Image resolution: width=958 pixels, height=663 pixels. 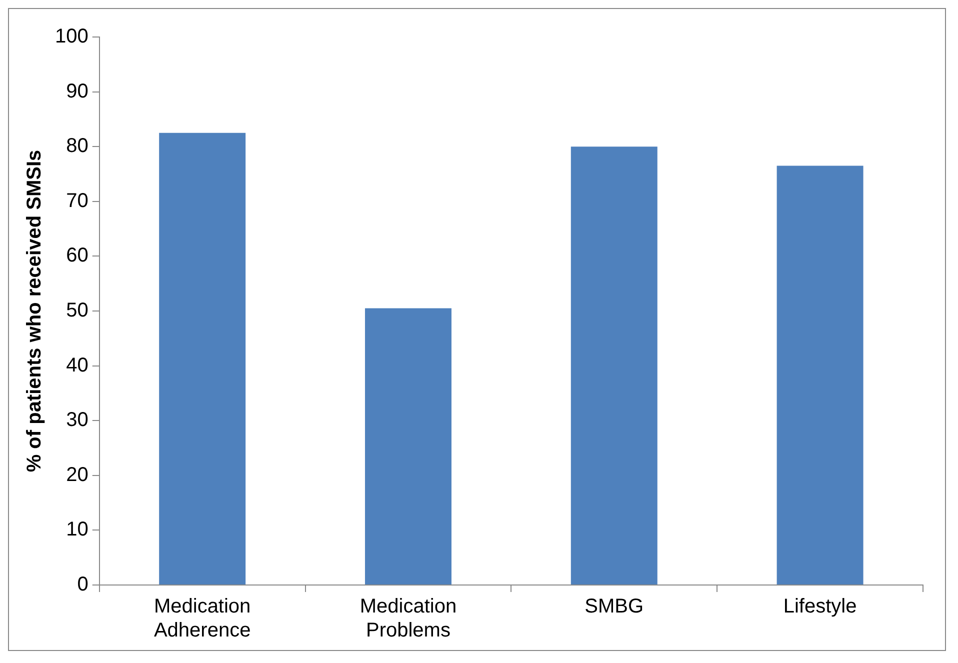 What do you see at coordinates (77, 365) in the screenshot?
I see `y-tick-label: 40` at bounding box center [77, 365].